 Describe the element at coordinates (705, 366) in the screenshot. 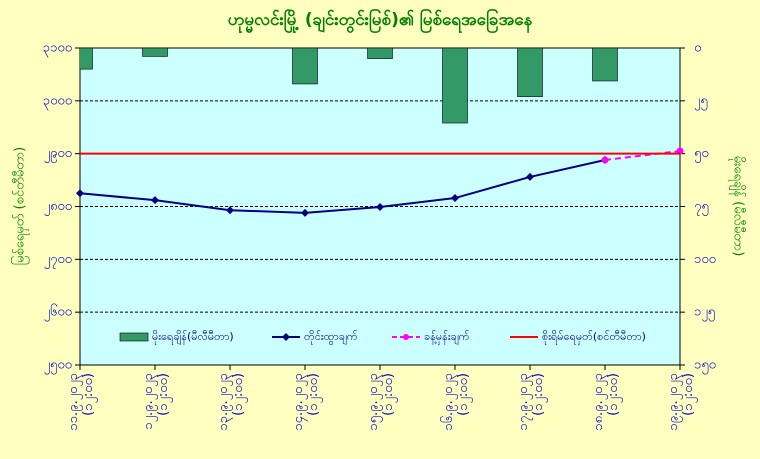

I see `y2-tick-label: ၁၅၀` at that location.